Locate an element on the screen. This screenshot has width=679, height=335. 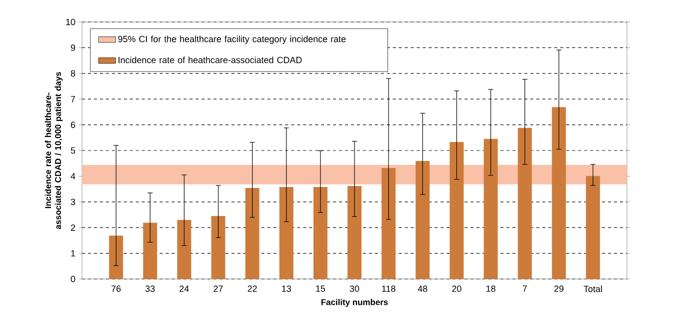
legend-label: 95% CI for the healthcare facility category incidence rate is located at coordinates (232, 40).